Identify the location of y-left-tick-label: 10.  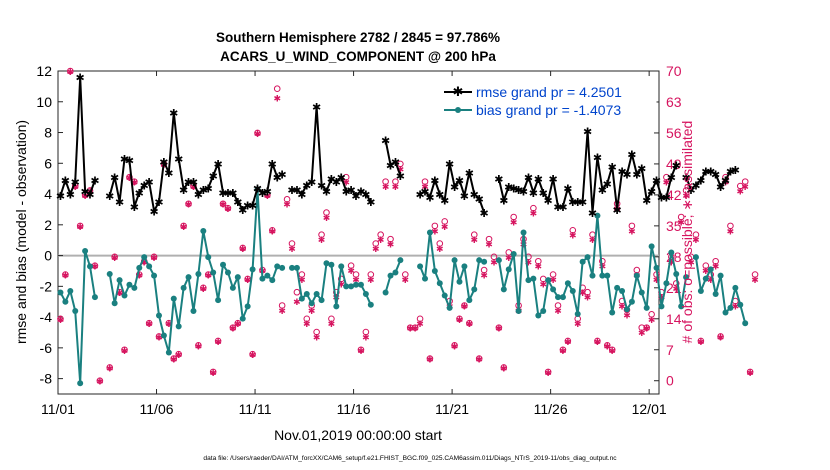
(44, 102).